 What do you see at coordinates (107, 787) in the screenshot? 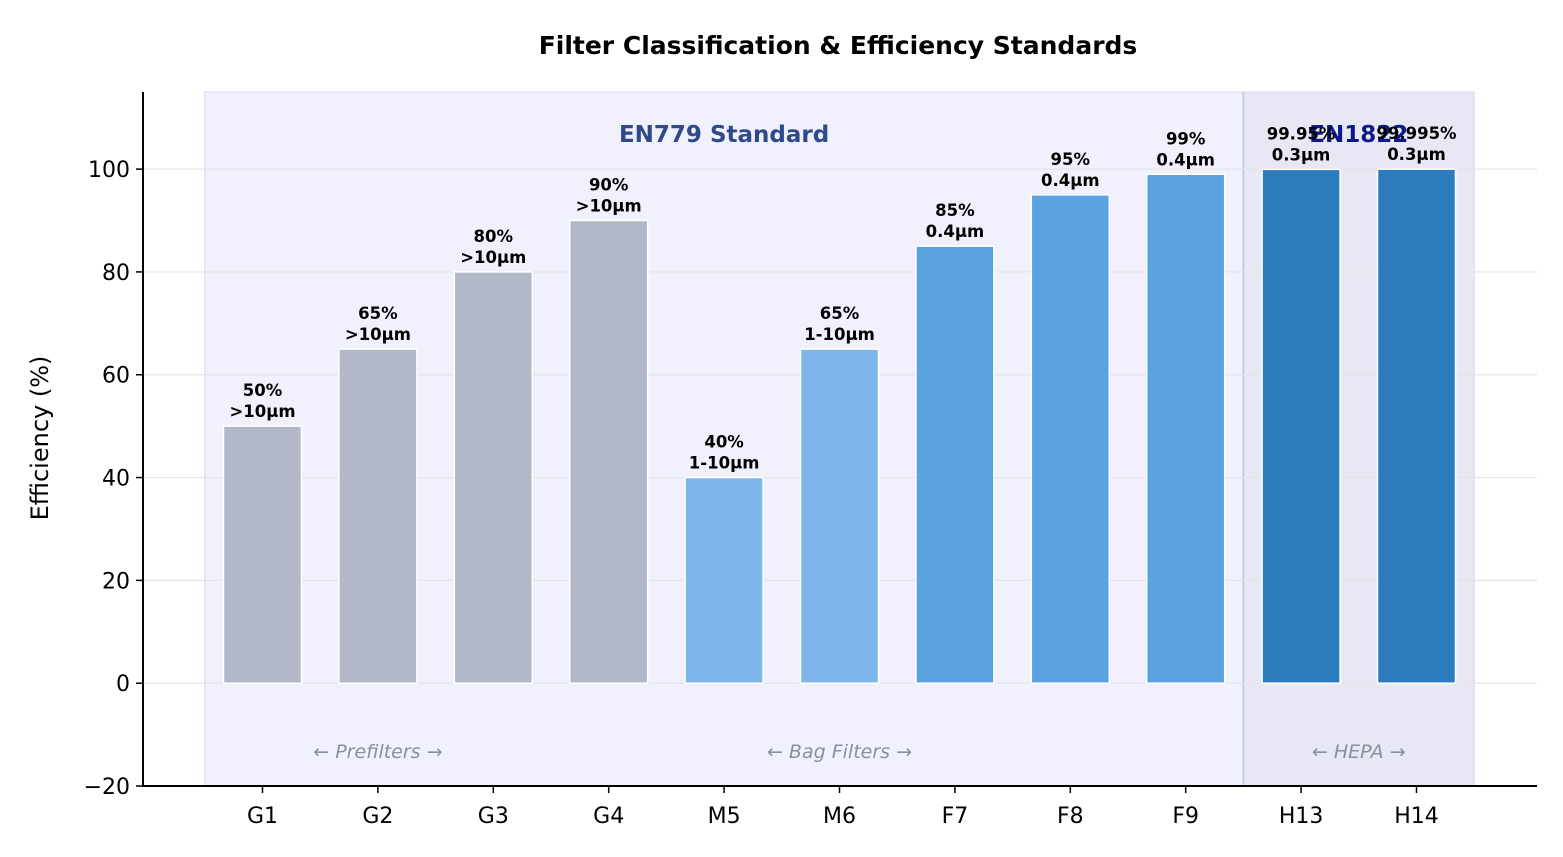
I see `y-tick-label: −20` at bounding box center [107, 787].